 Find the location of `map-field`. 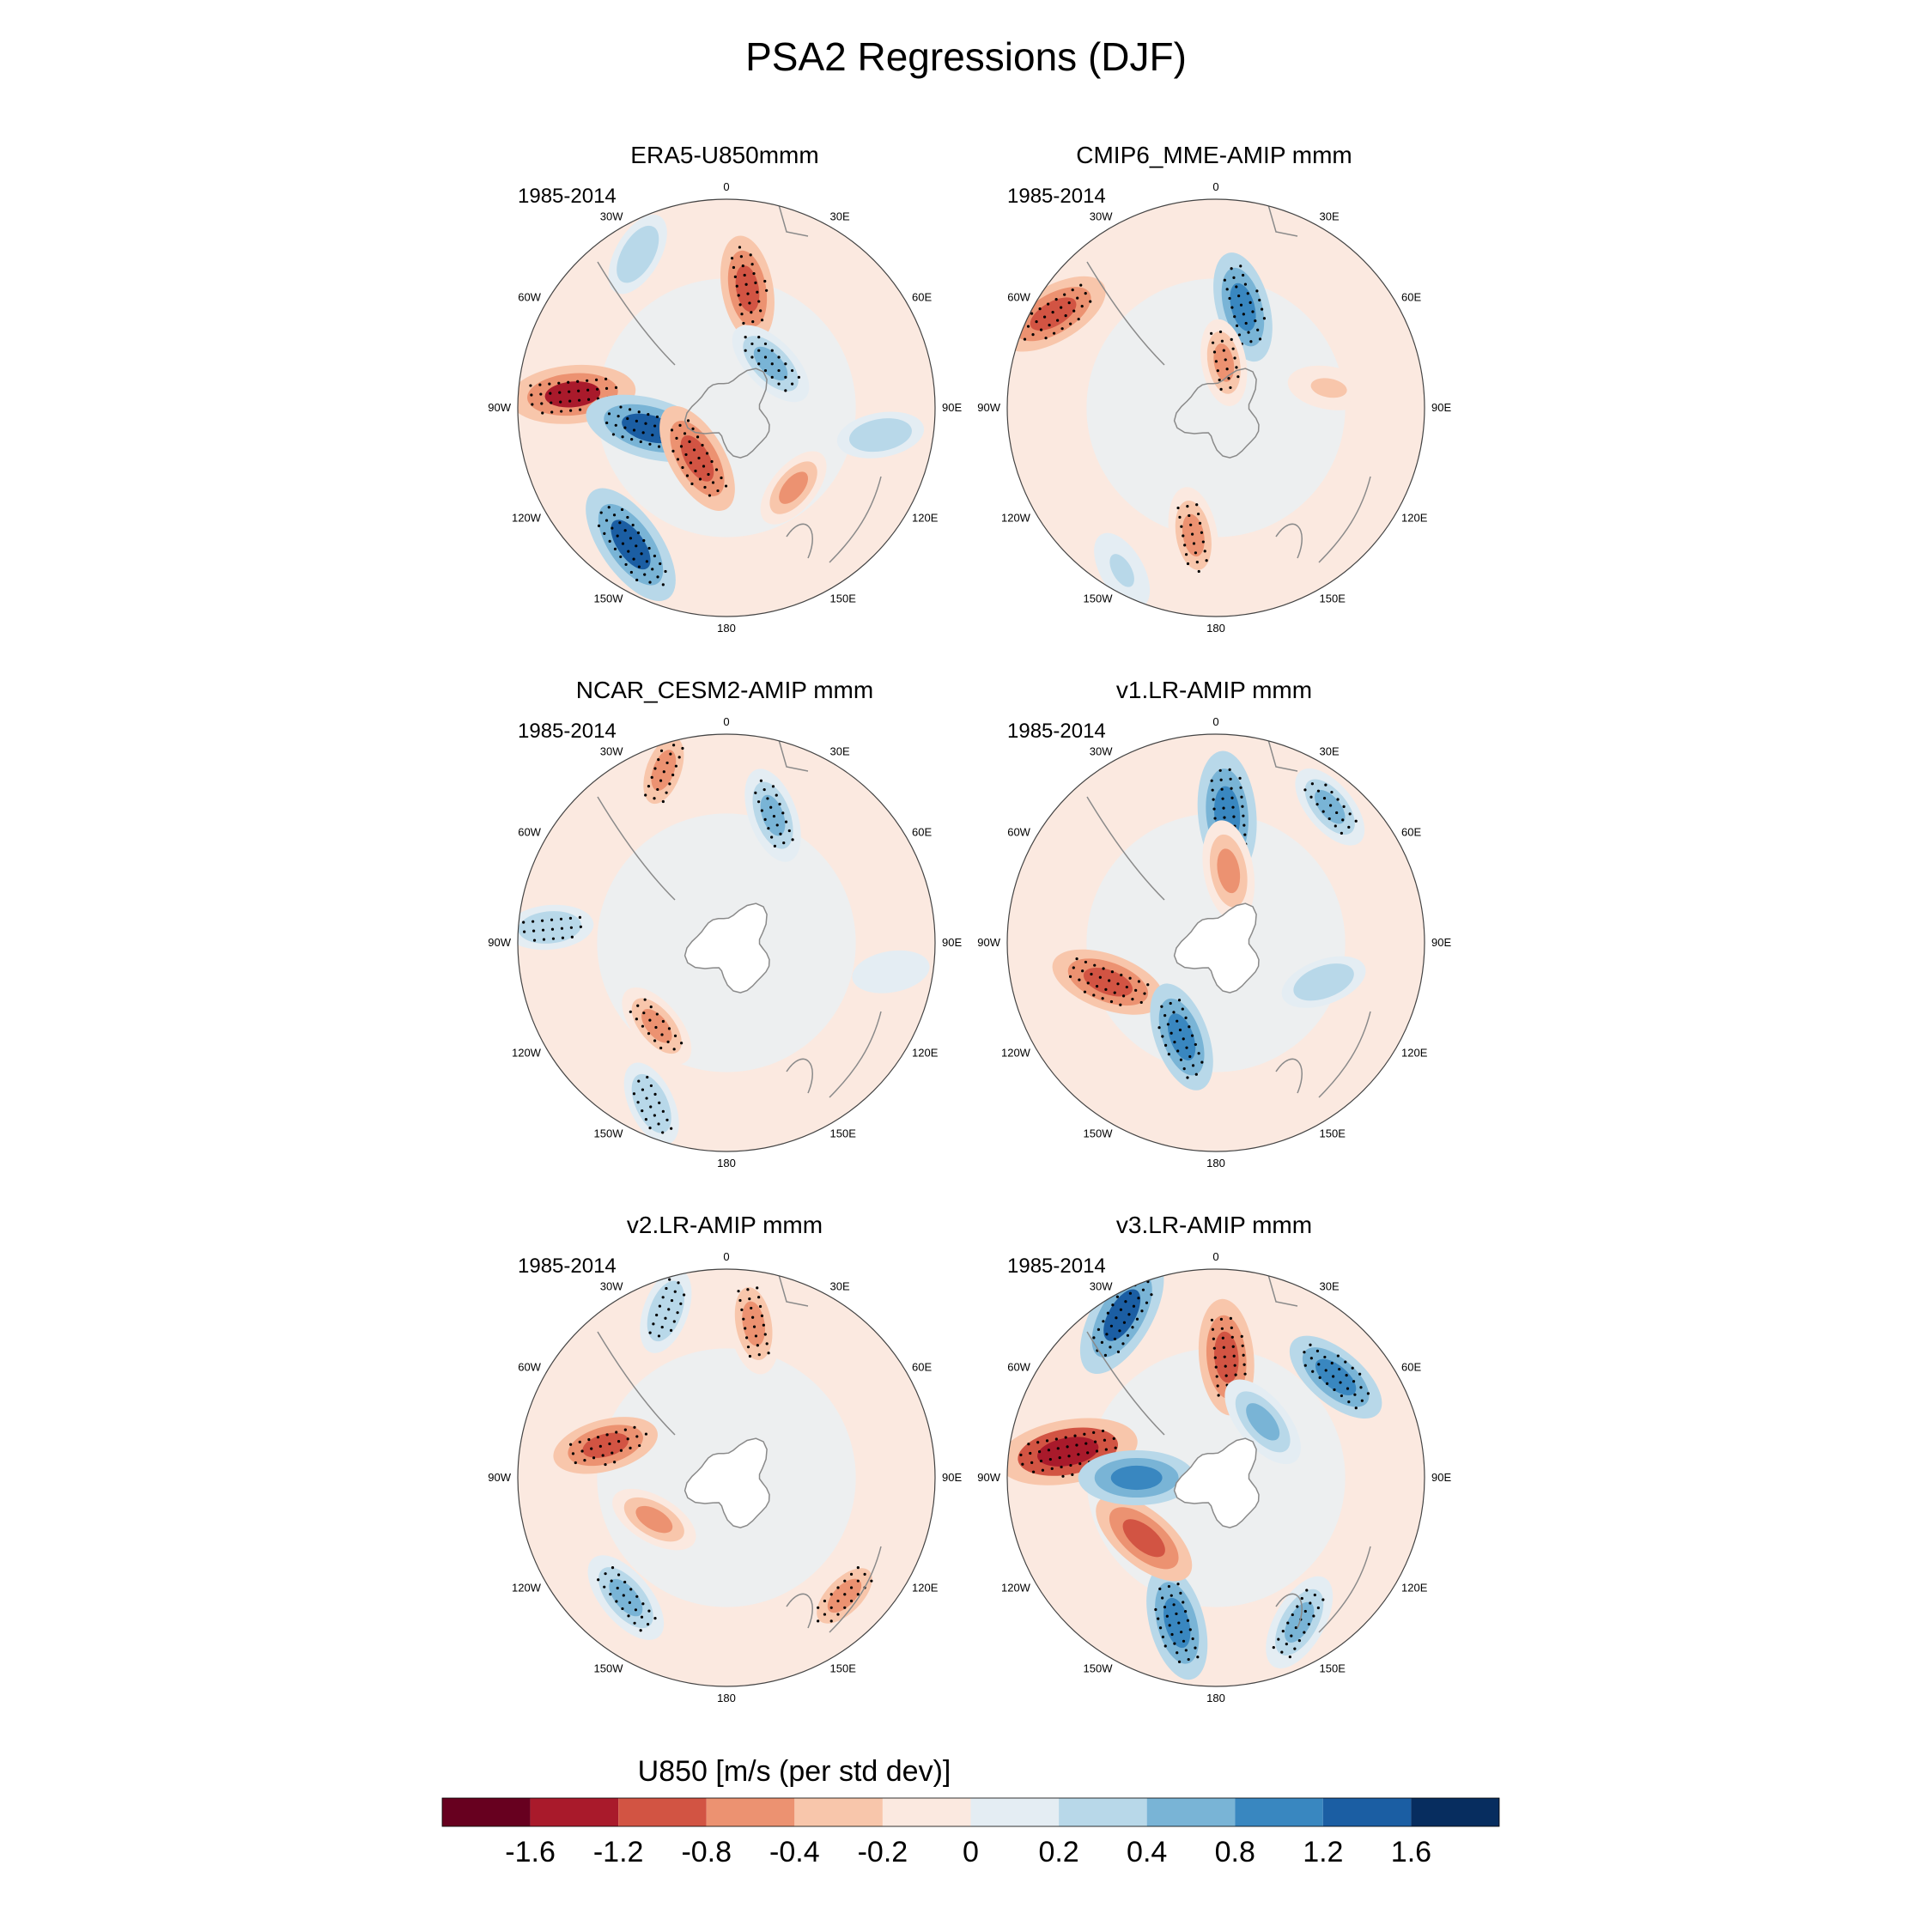

map-field is located at coordinates (726, 1477).